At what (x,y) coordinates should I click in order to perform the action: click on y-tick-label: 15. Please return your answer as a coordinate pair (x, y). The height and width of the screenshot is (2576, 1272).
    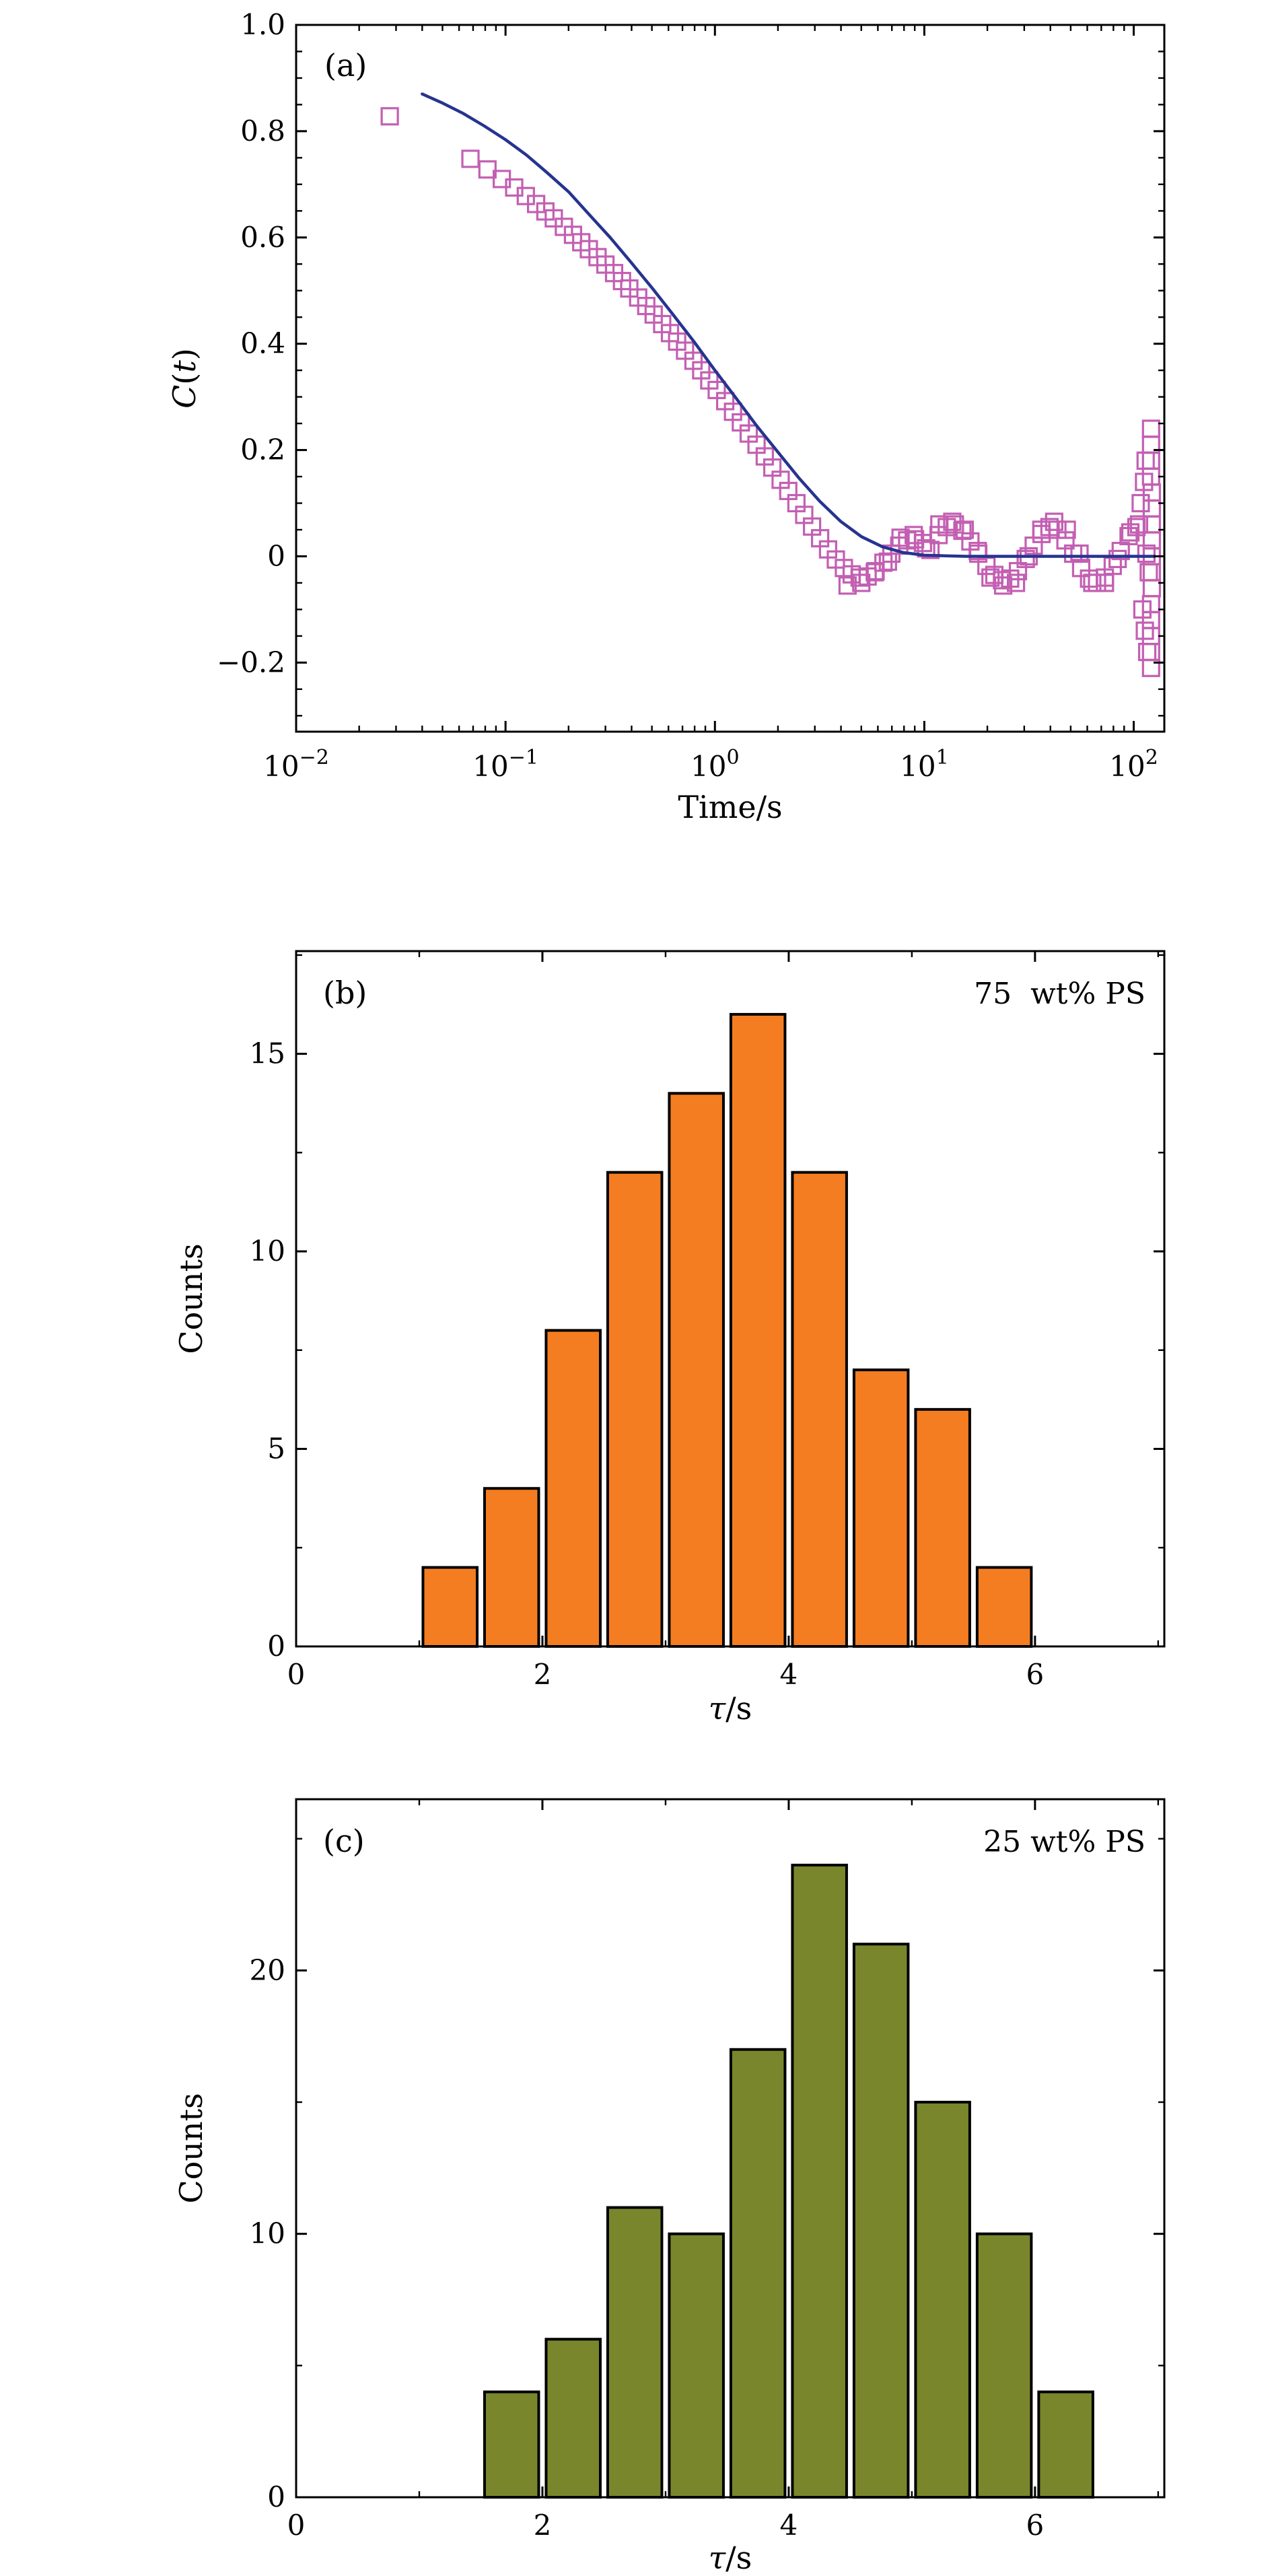
    Looking at the image, I should click on (267, 1053).